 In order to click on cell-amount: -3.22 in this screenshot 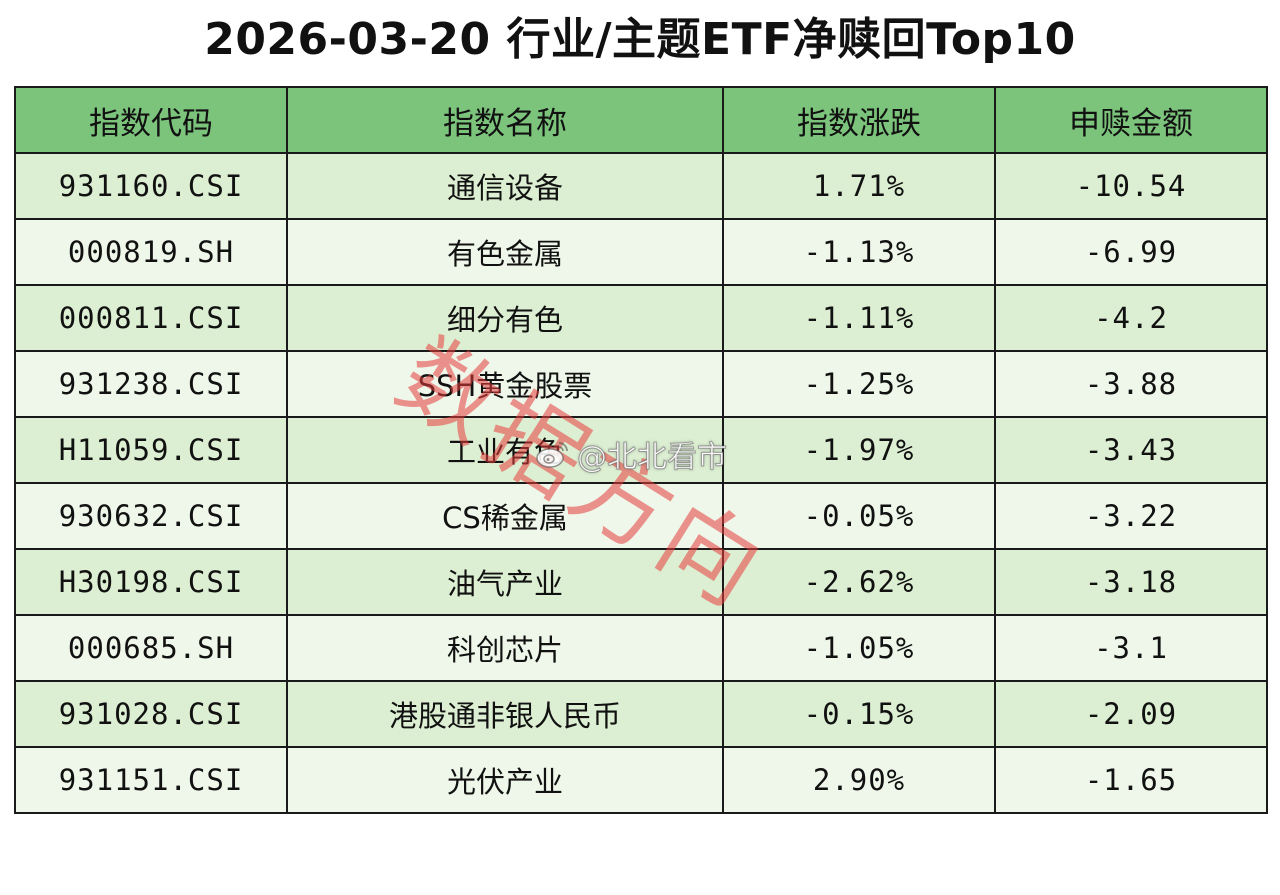, I will do `click(1131, 516)`.